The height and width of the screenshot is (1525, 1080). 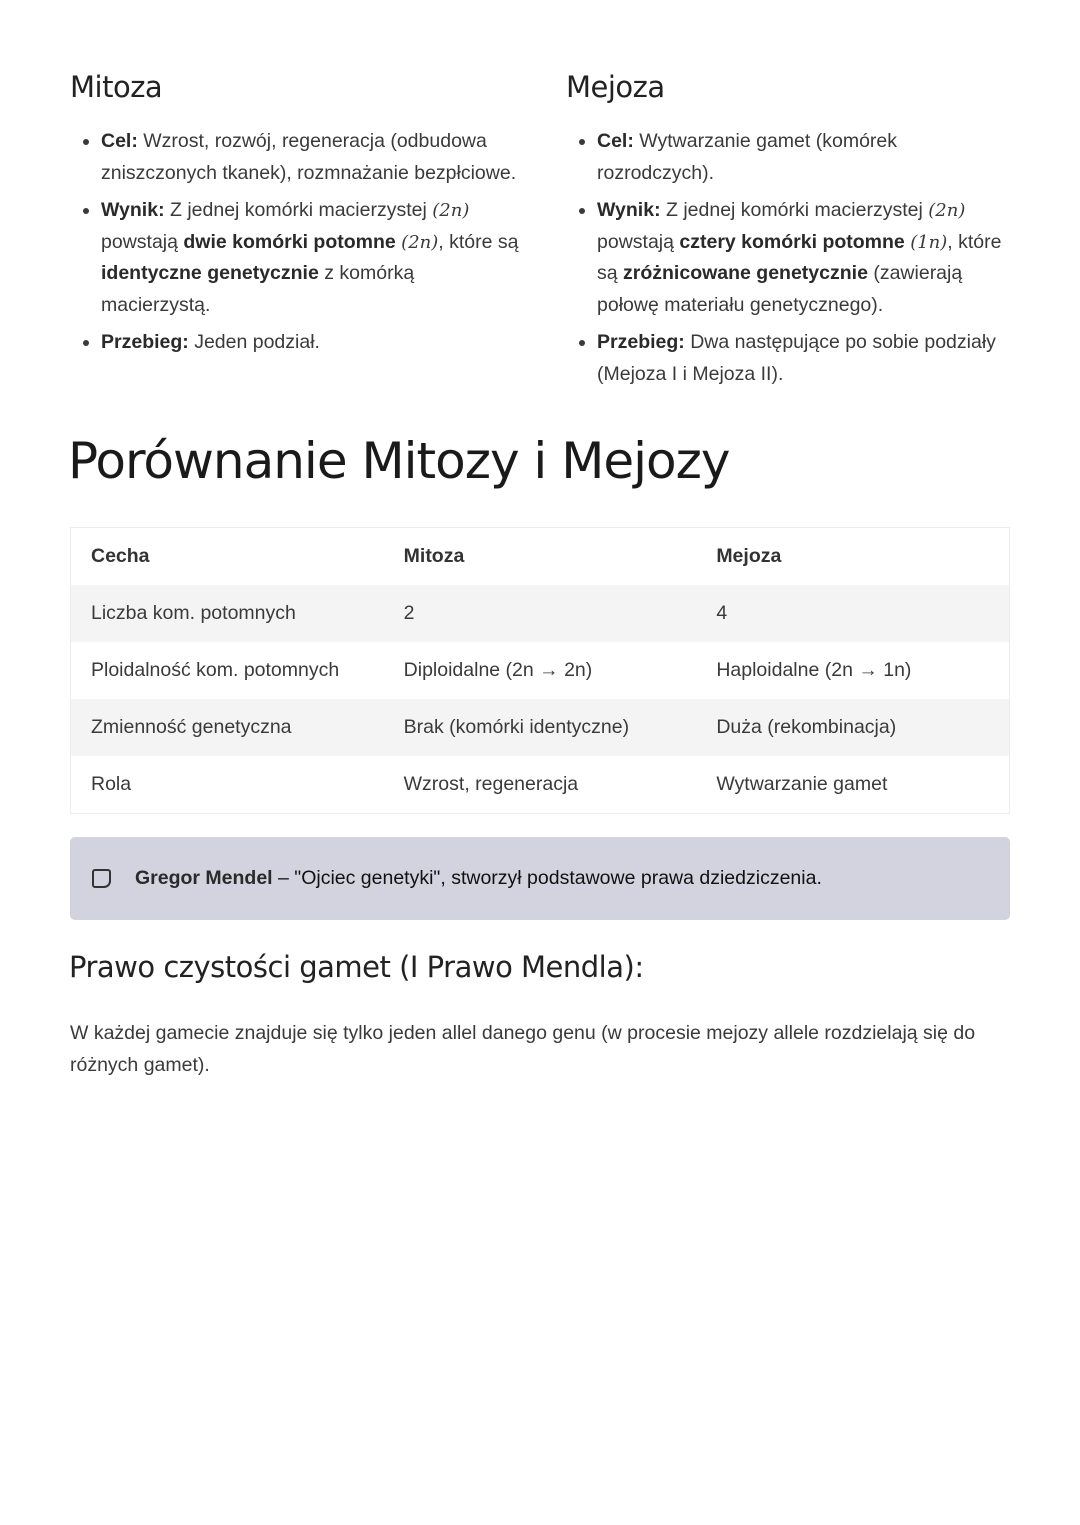 I want to click on mejoza-heading: Mejoza, so click(x=615, y=87).